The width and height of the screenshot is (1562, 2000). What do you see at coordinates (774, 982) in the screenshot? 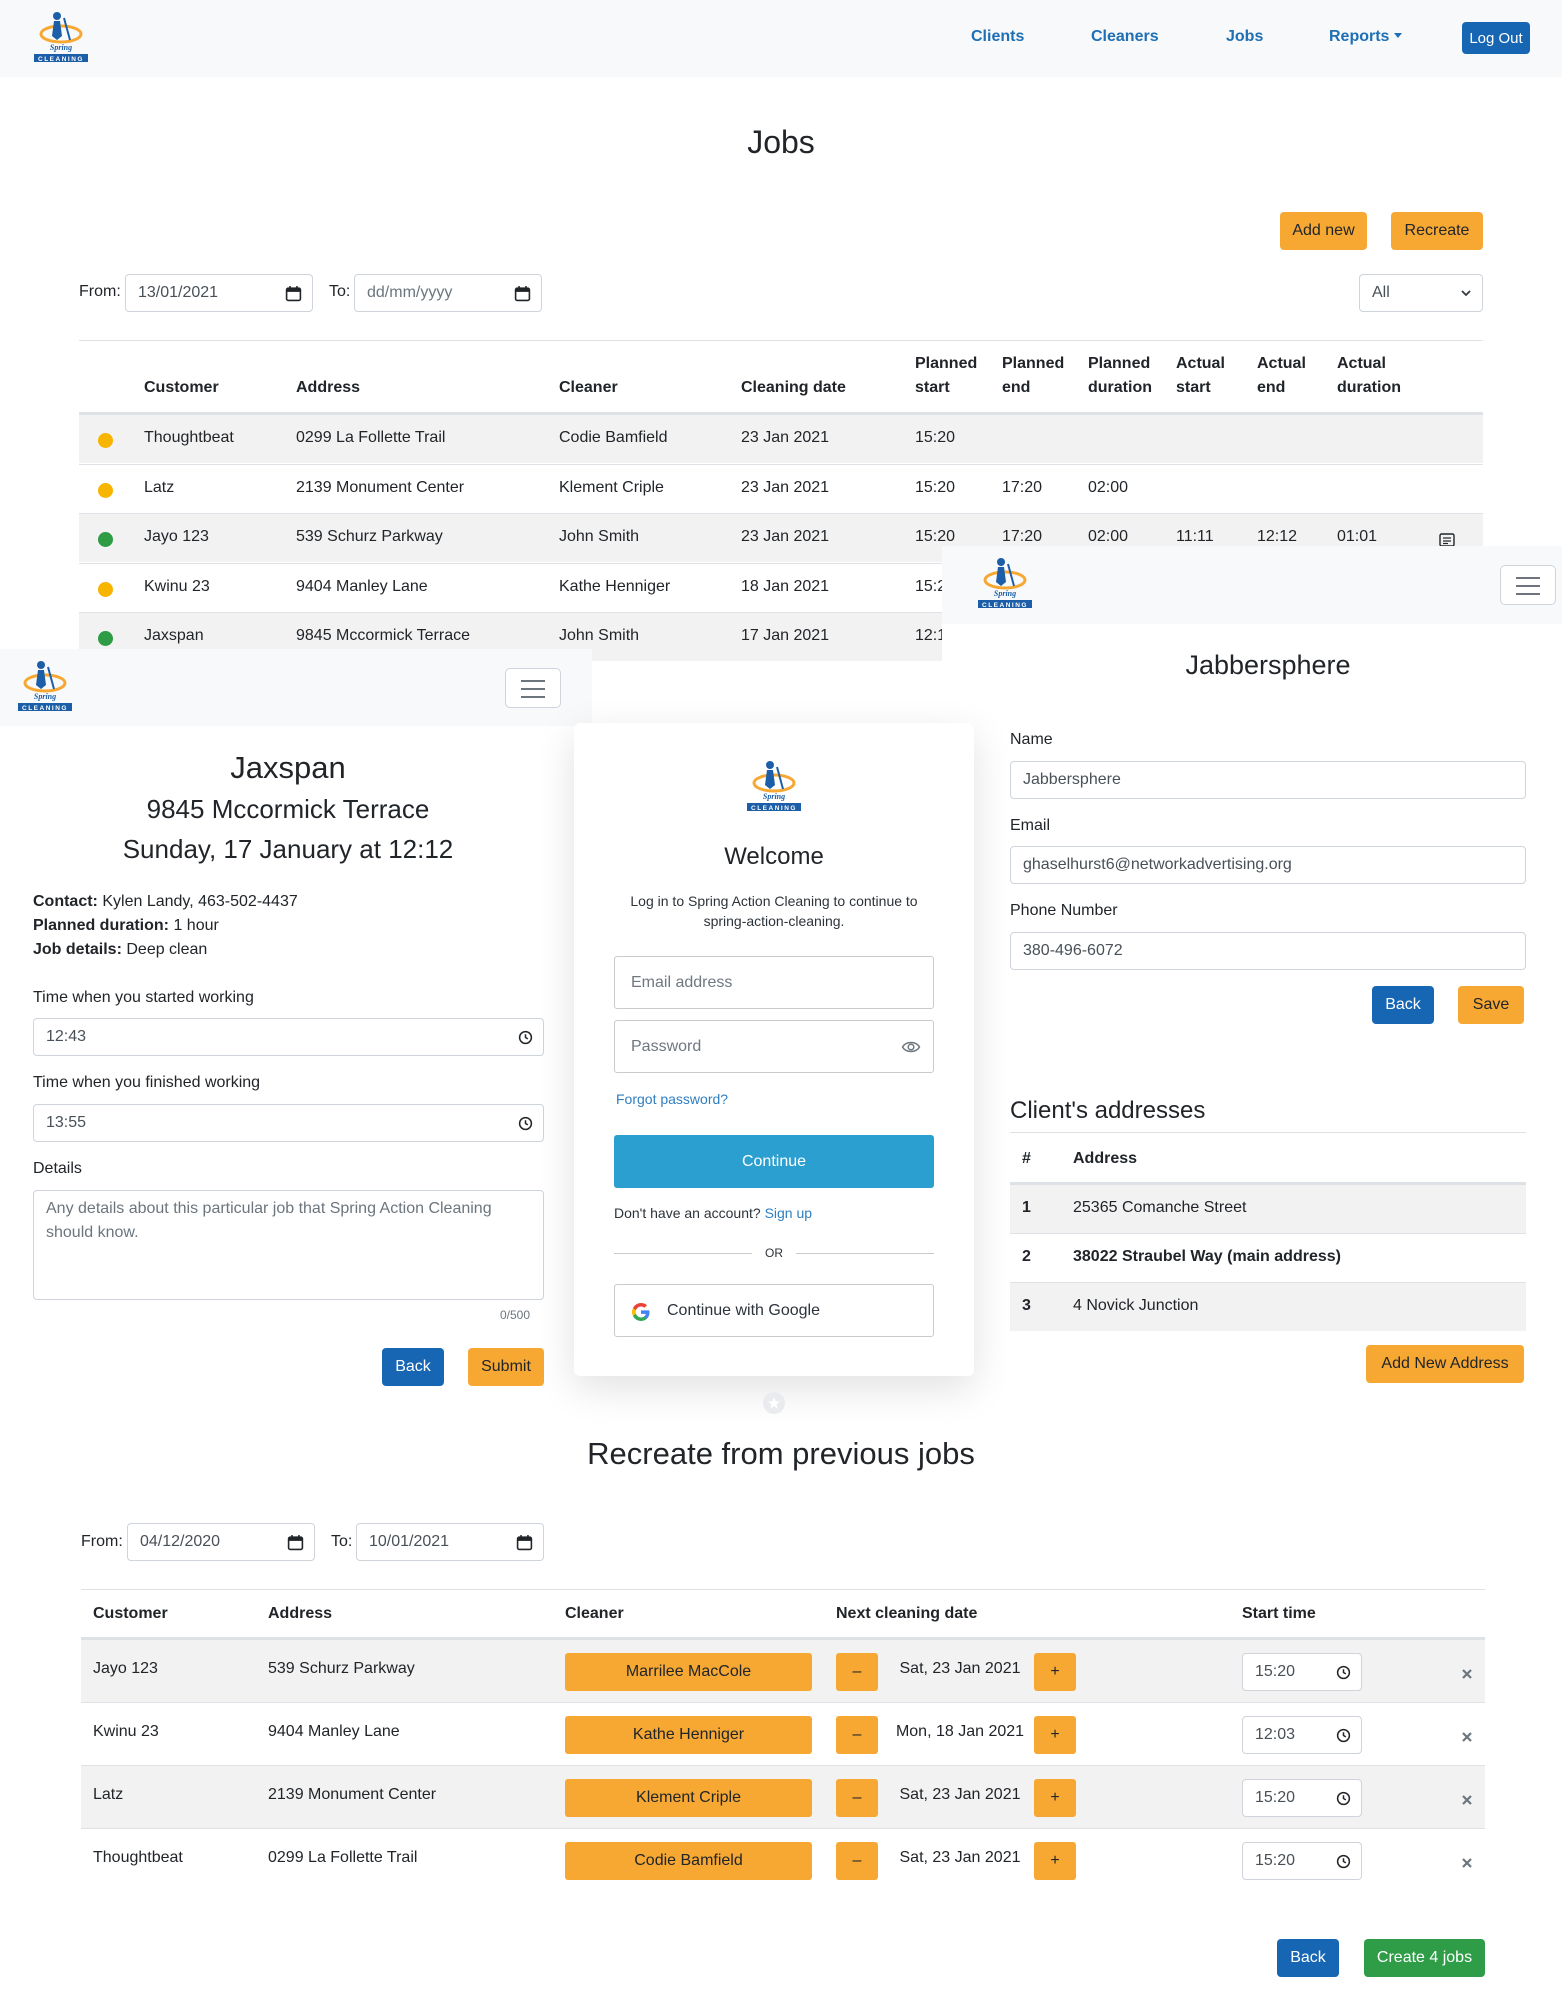
I see `email-input: Email address` at bounding box center [774, 982].